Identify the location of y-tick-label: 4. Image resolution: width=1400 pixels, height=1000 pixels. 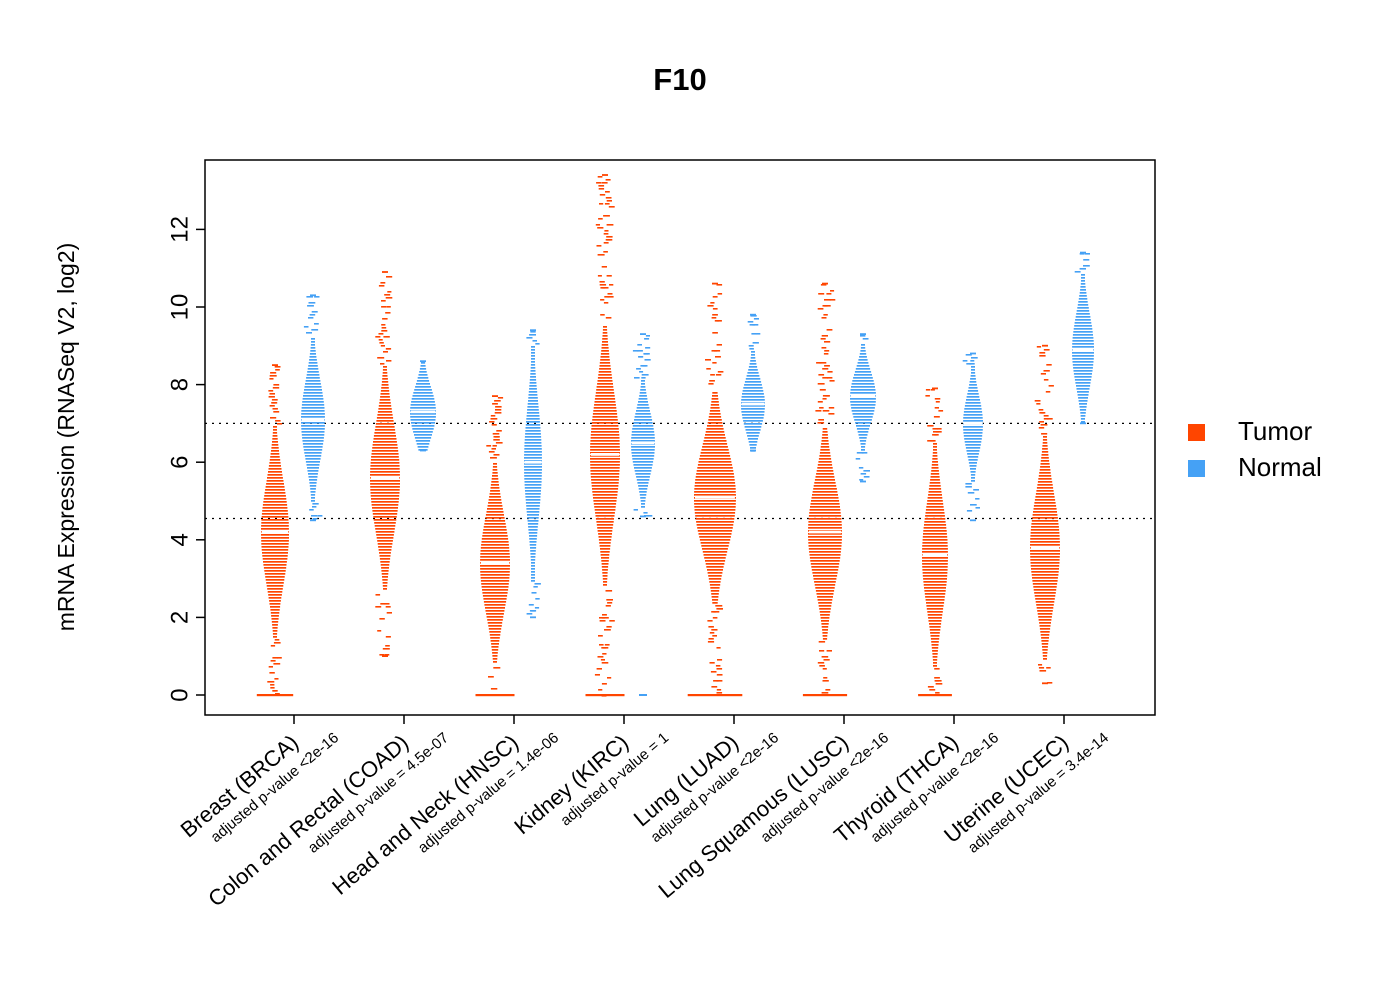
(180, 539).